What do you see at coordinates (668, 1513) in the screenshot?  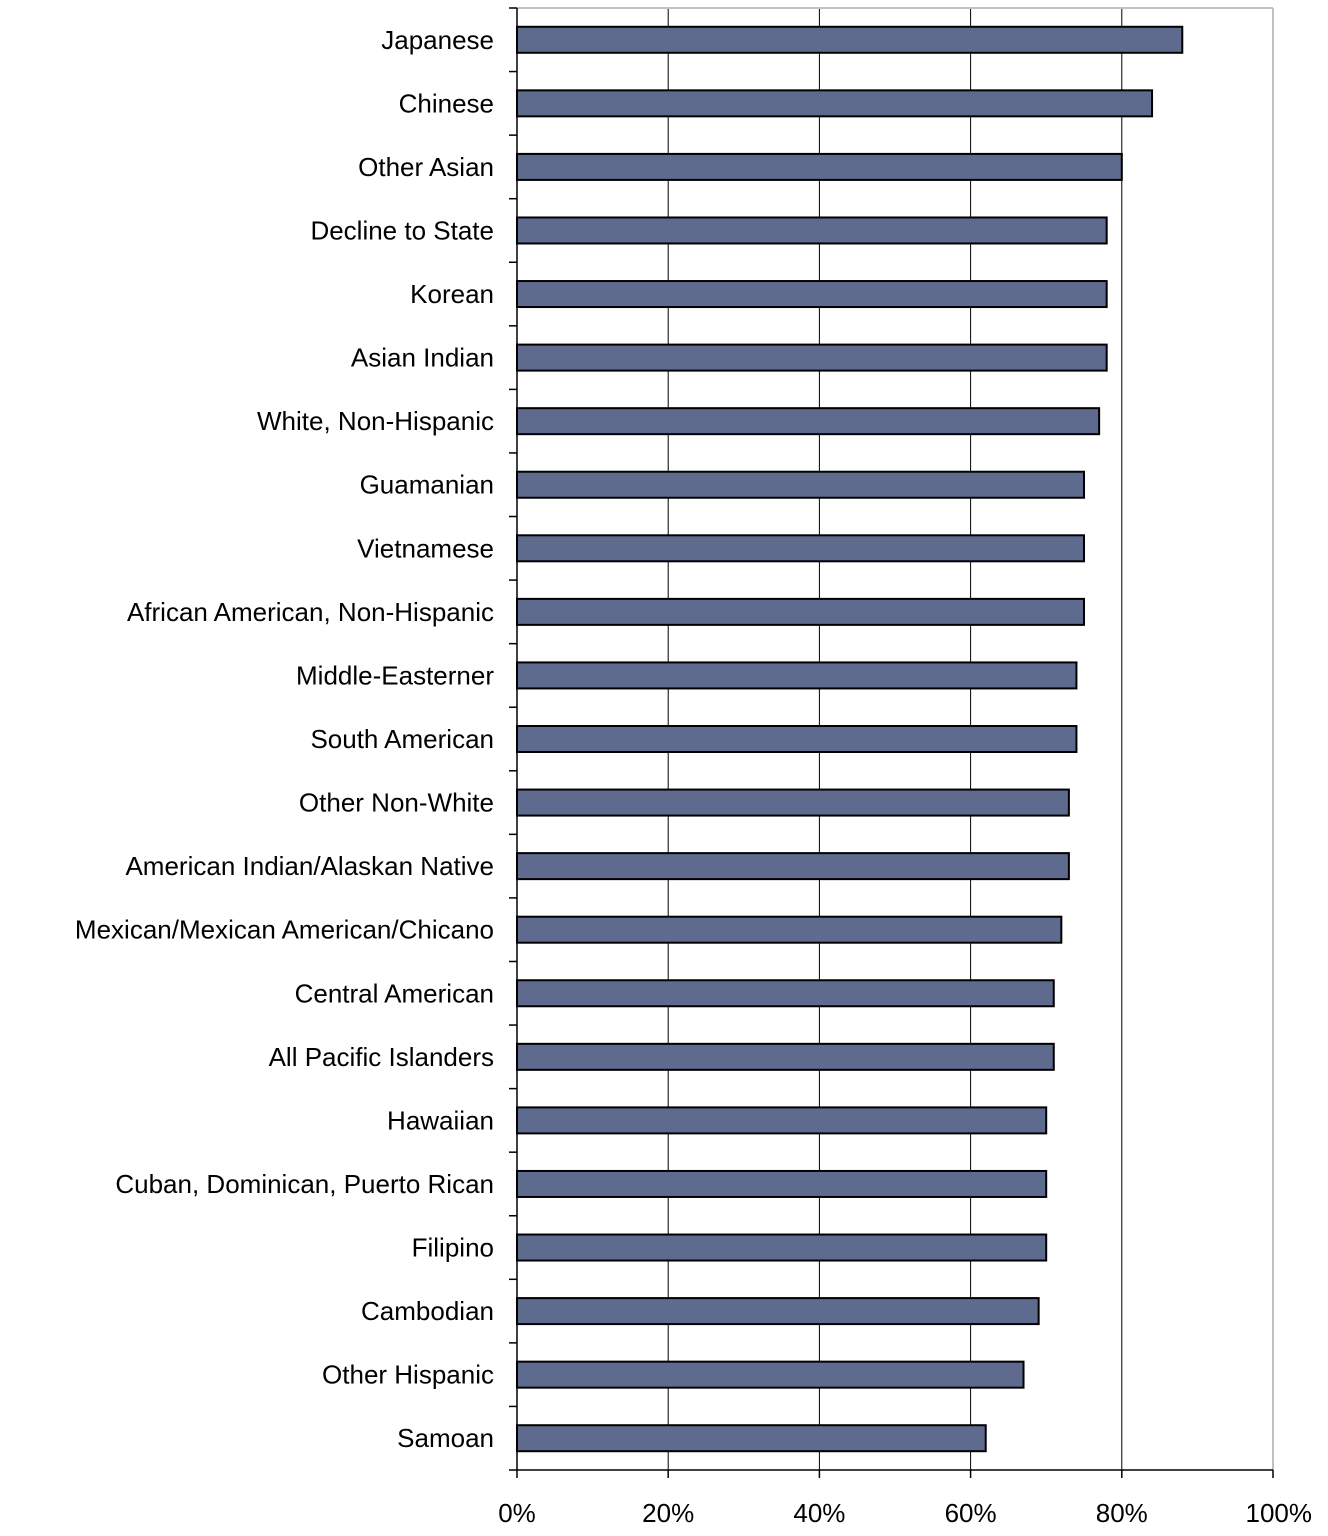 I see `x-tick-label-20: 20%` at bounding box center [668, 1513].